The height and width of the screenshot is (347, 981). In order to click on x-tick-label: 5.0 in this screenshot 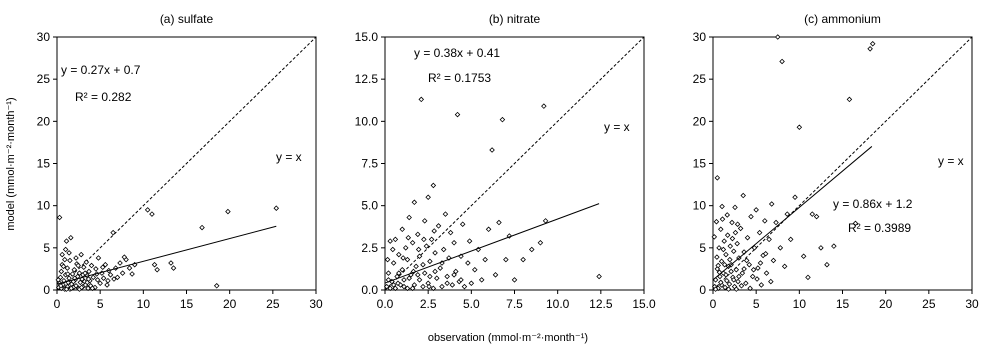, I will do `click(471, 304)`.